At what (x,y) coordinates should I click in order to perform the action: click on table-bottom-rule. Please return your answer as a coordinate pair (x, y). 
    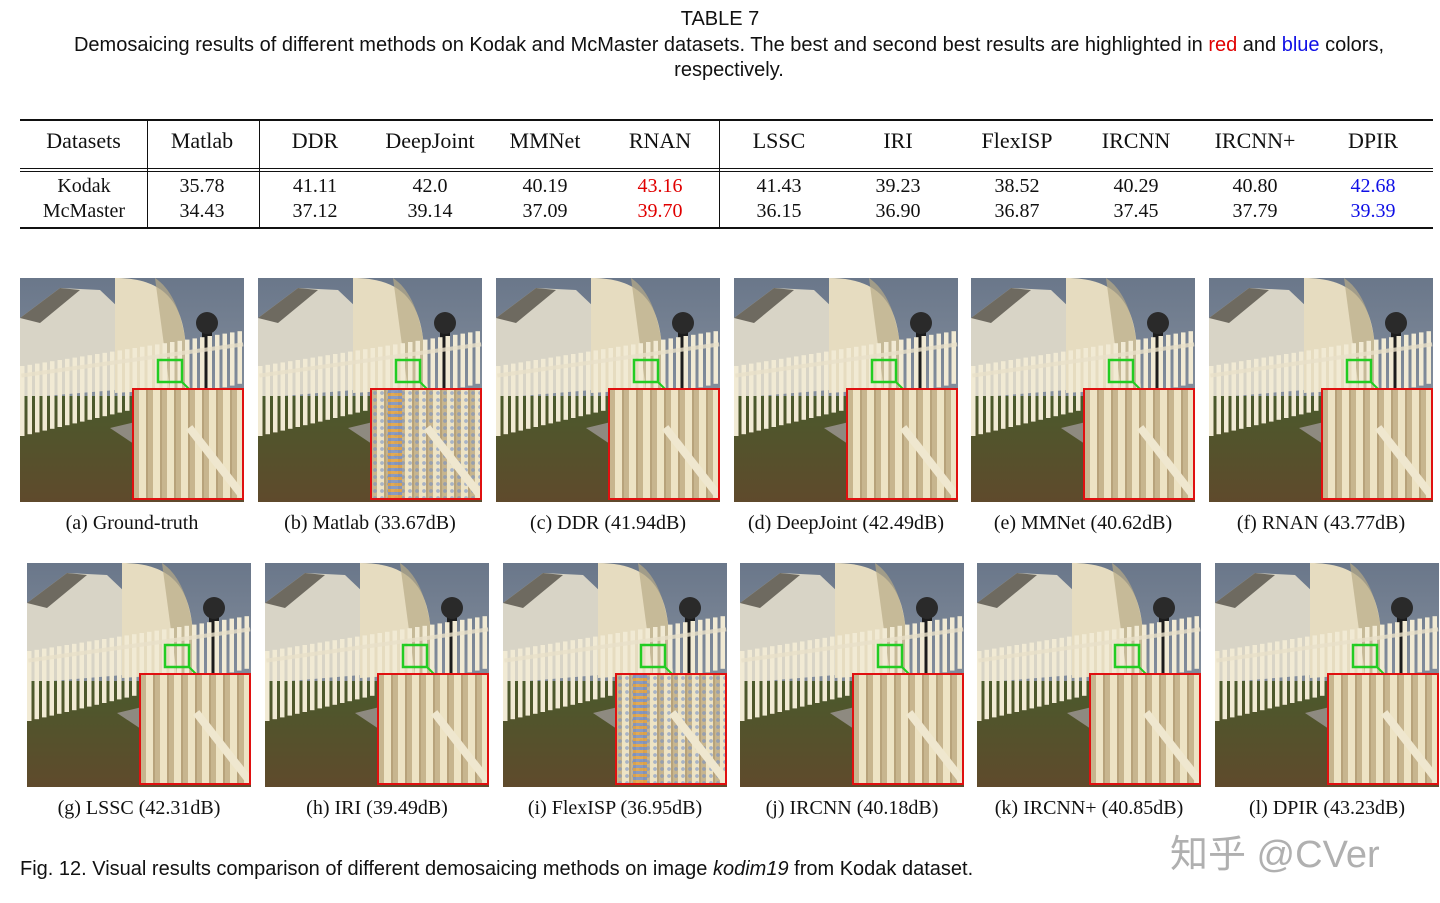
    Looking at the image, I should click on (726, 228).